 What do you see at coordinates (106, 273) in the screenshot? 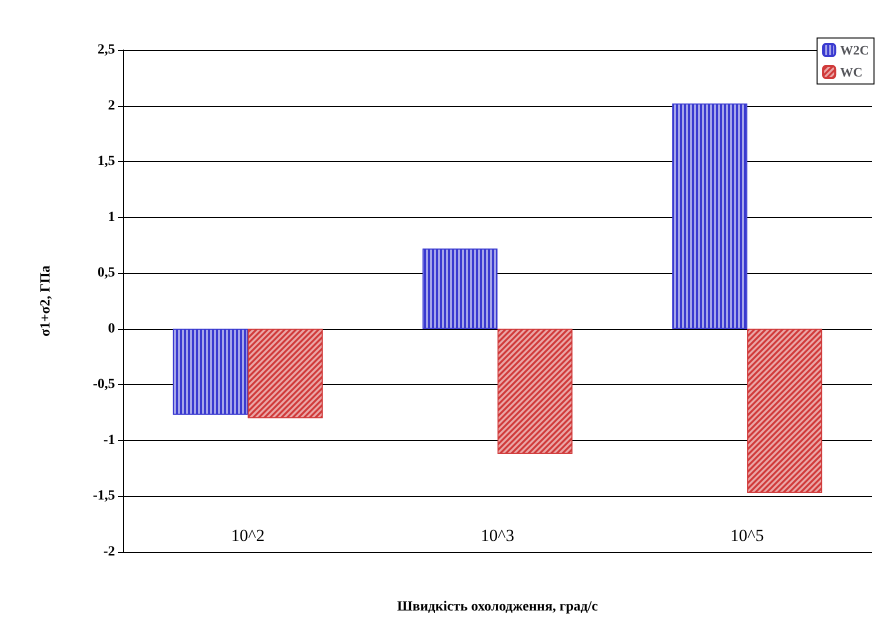
I see `y-tick-label: 0,5` at bounding box center [106, 273].